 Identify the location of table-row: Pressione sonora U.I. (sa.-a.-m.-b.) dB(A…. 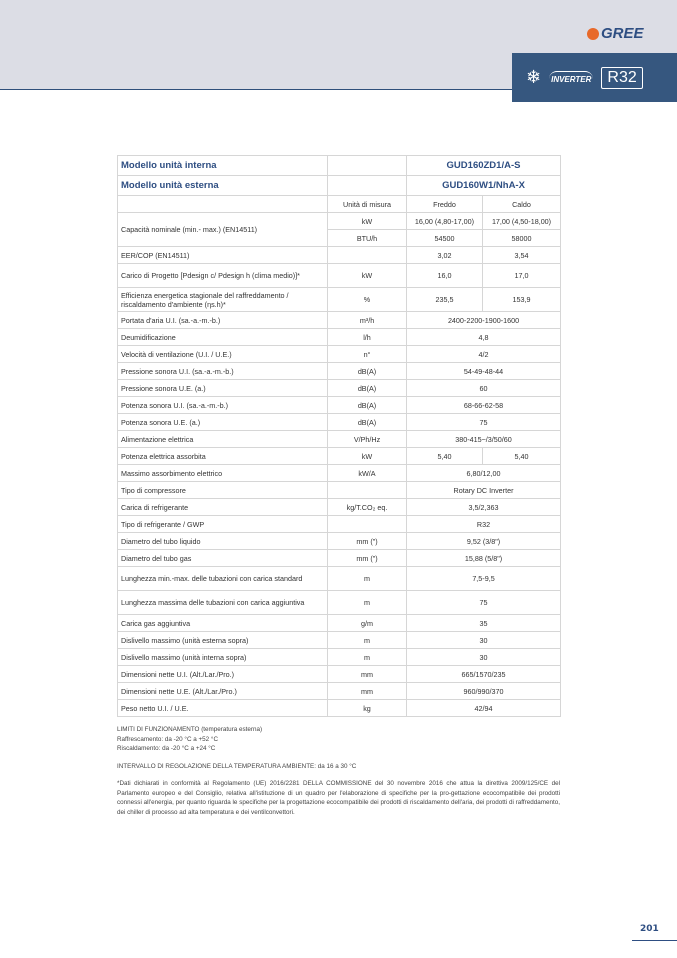
(339, 371).